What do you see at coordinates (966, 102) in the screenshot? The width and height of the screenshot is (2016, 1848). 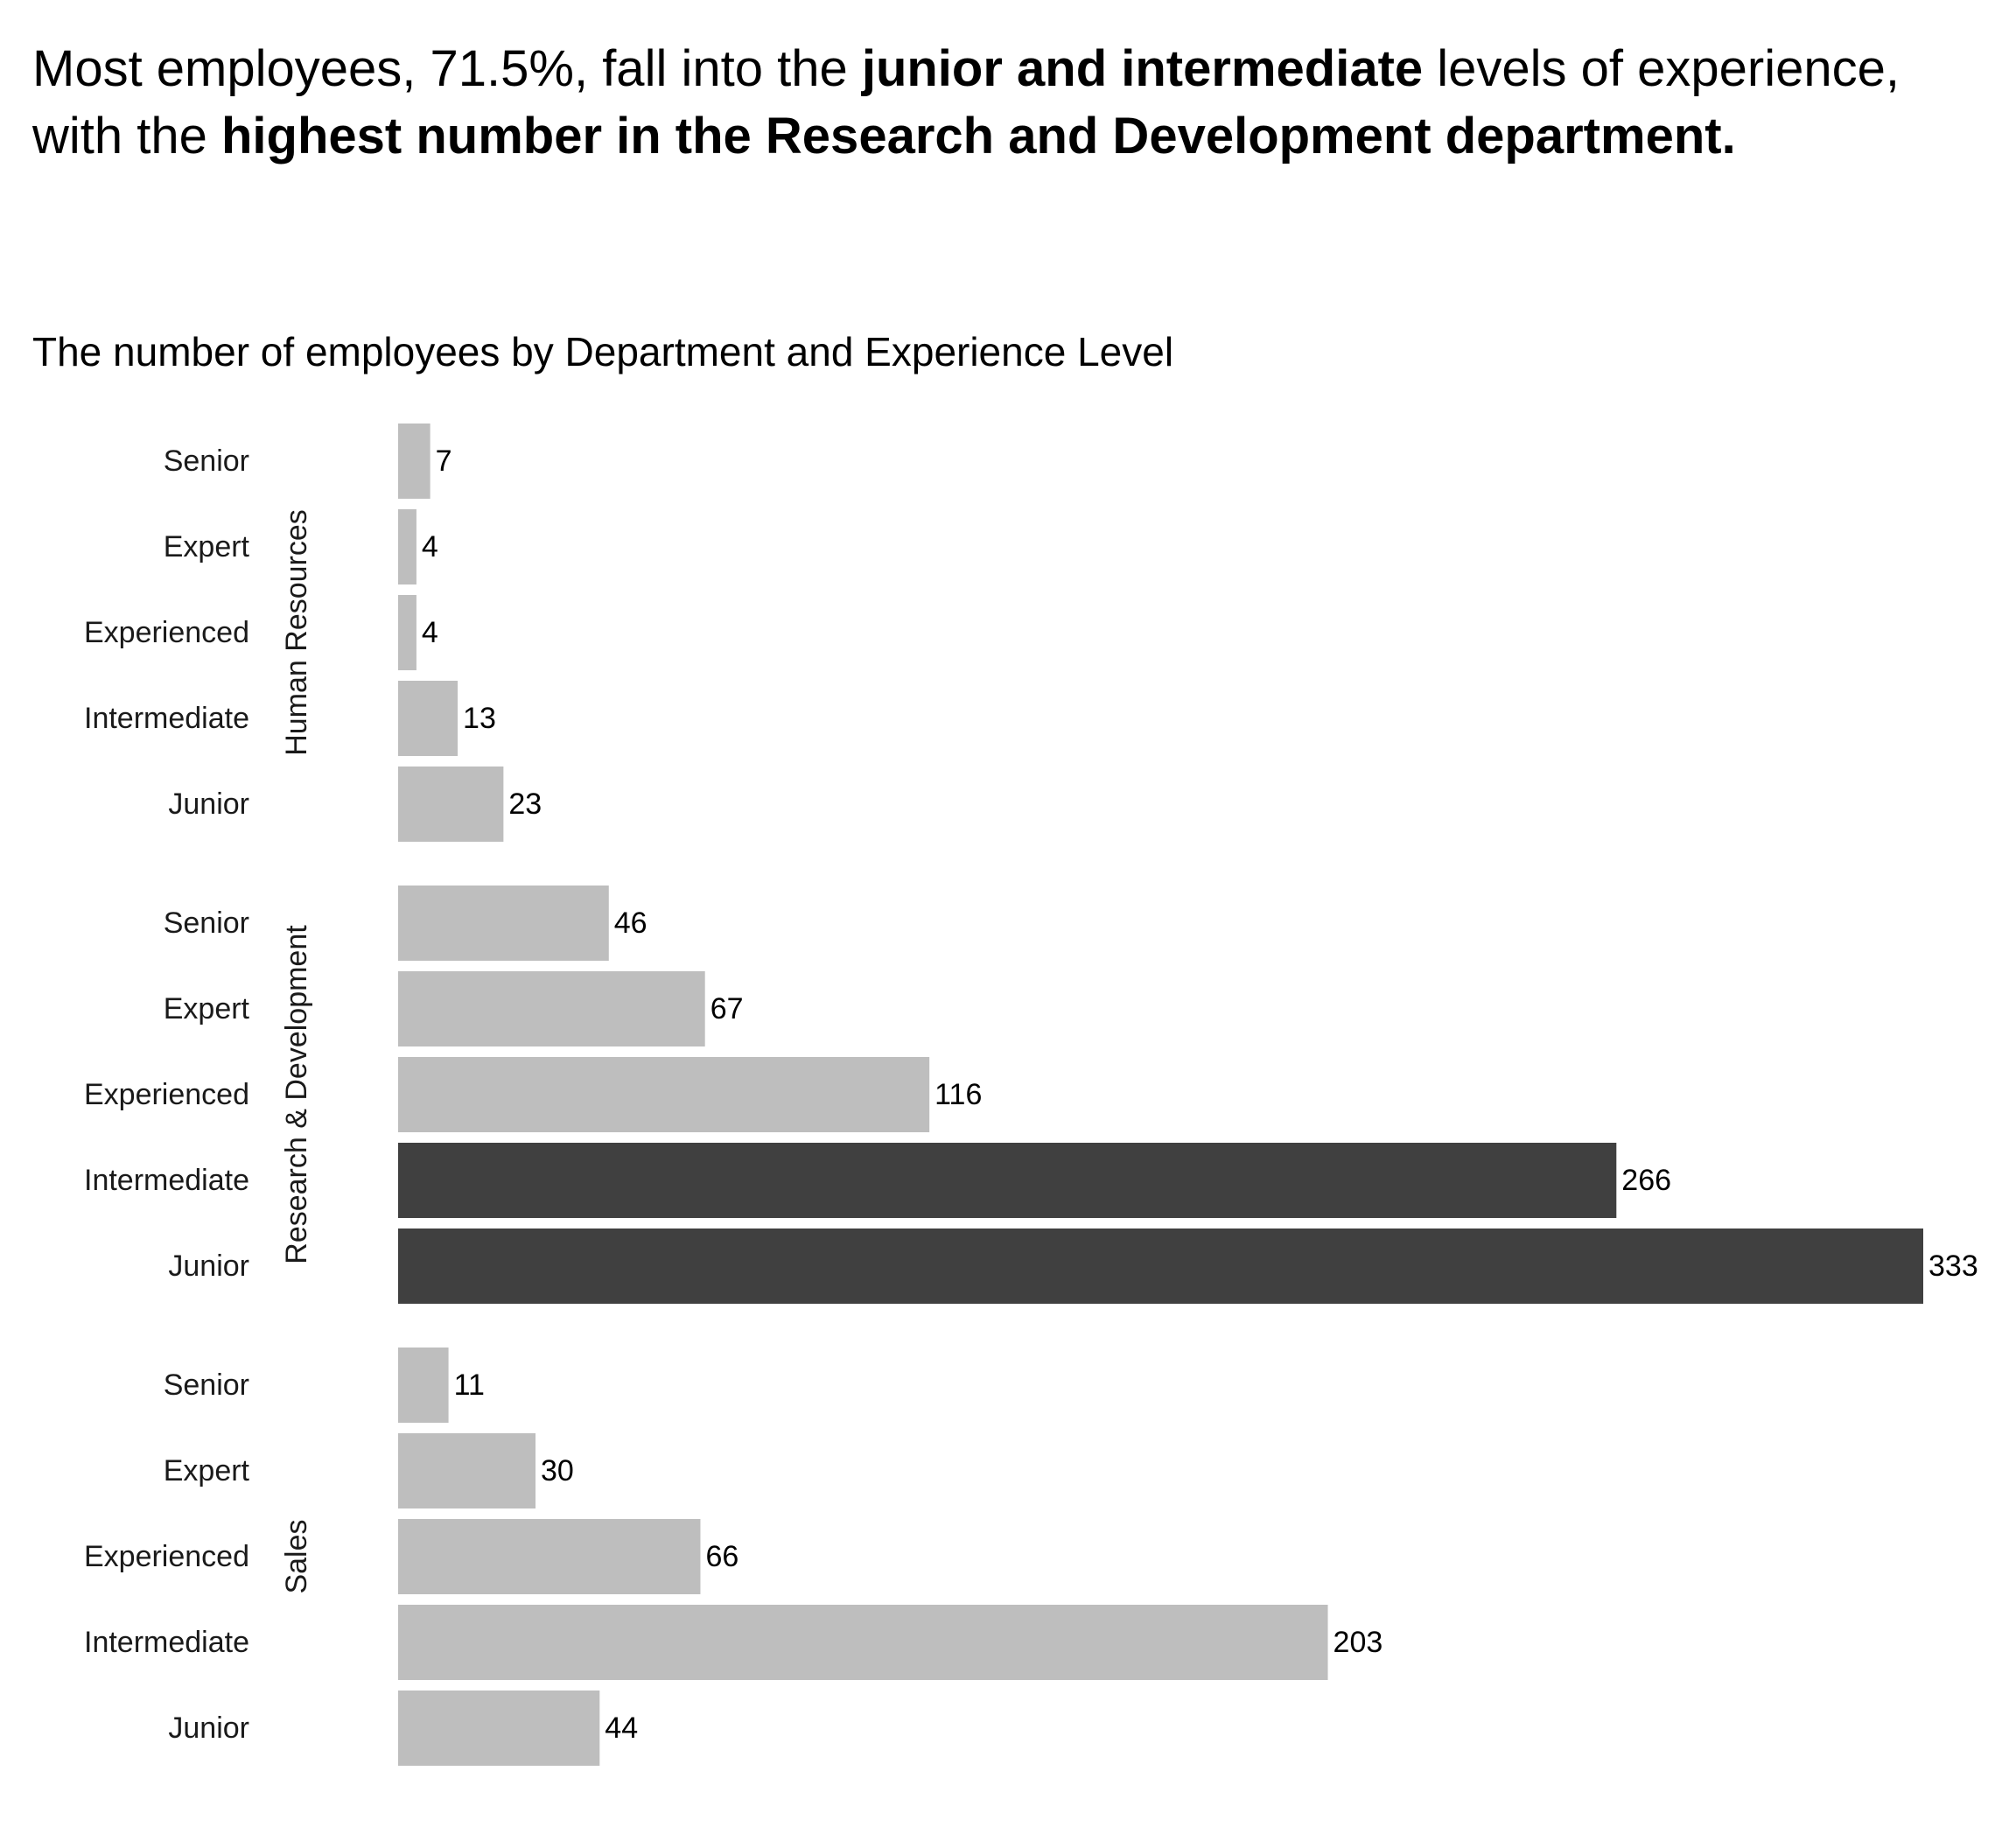 I see `headline-text-2: levels of experience, with the` at bounding box center [966, 102].